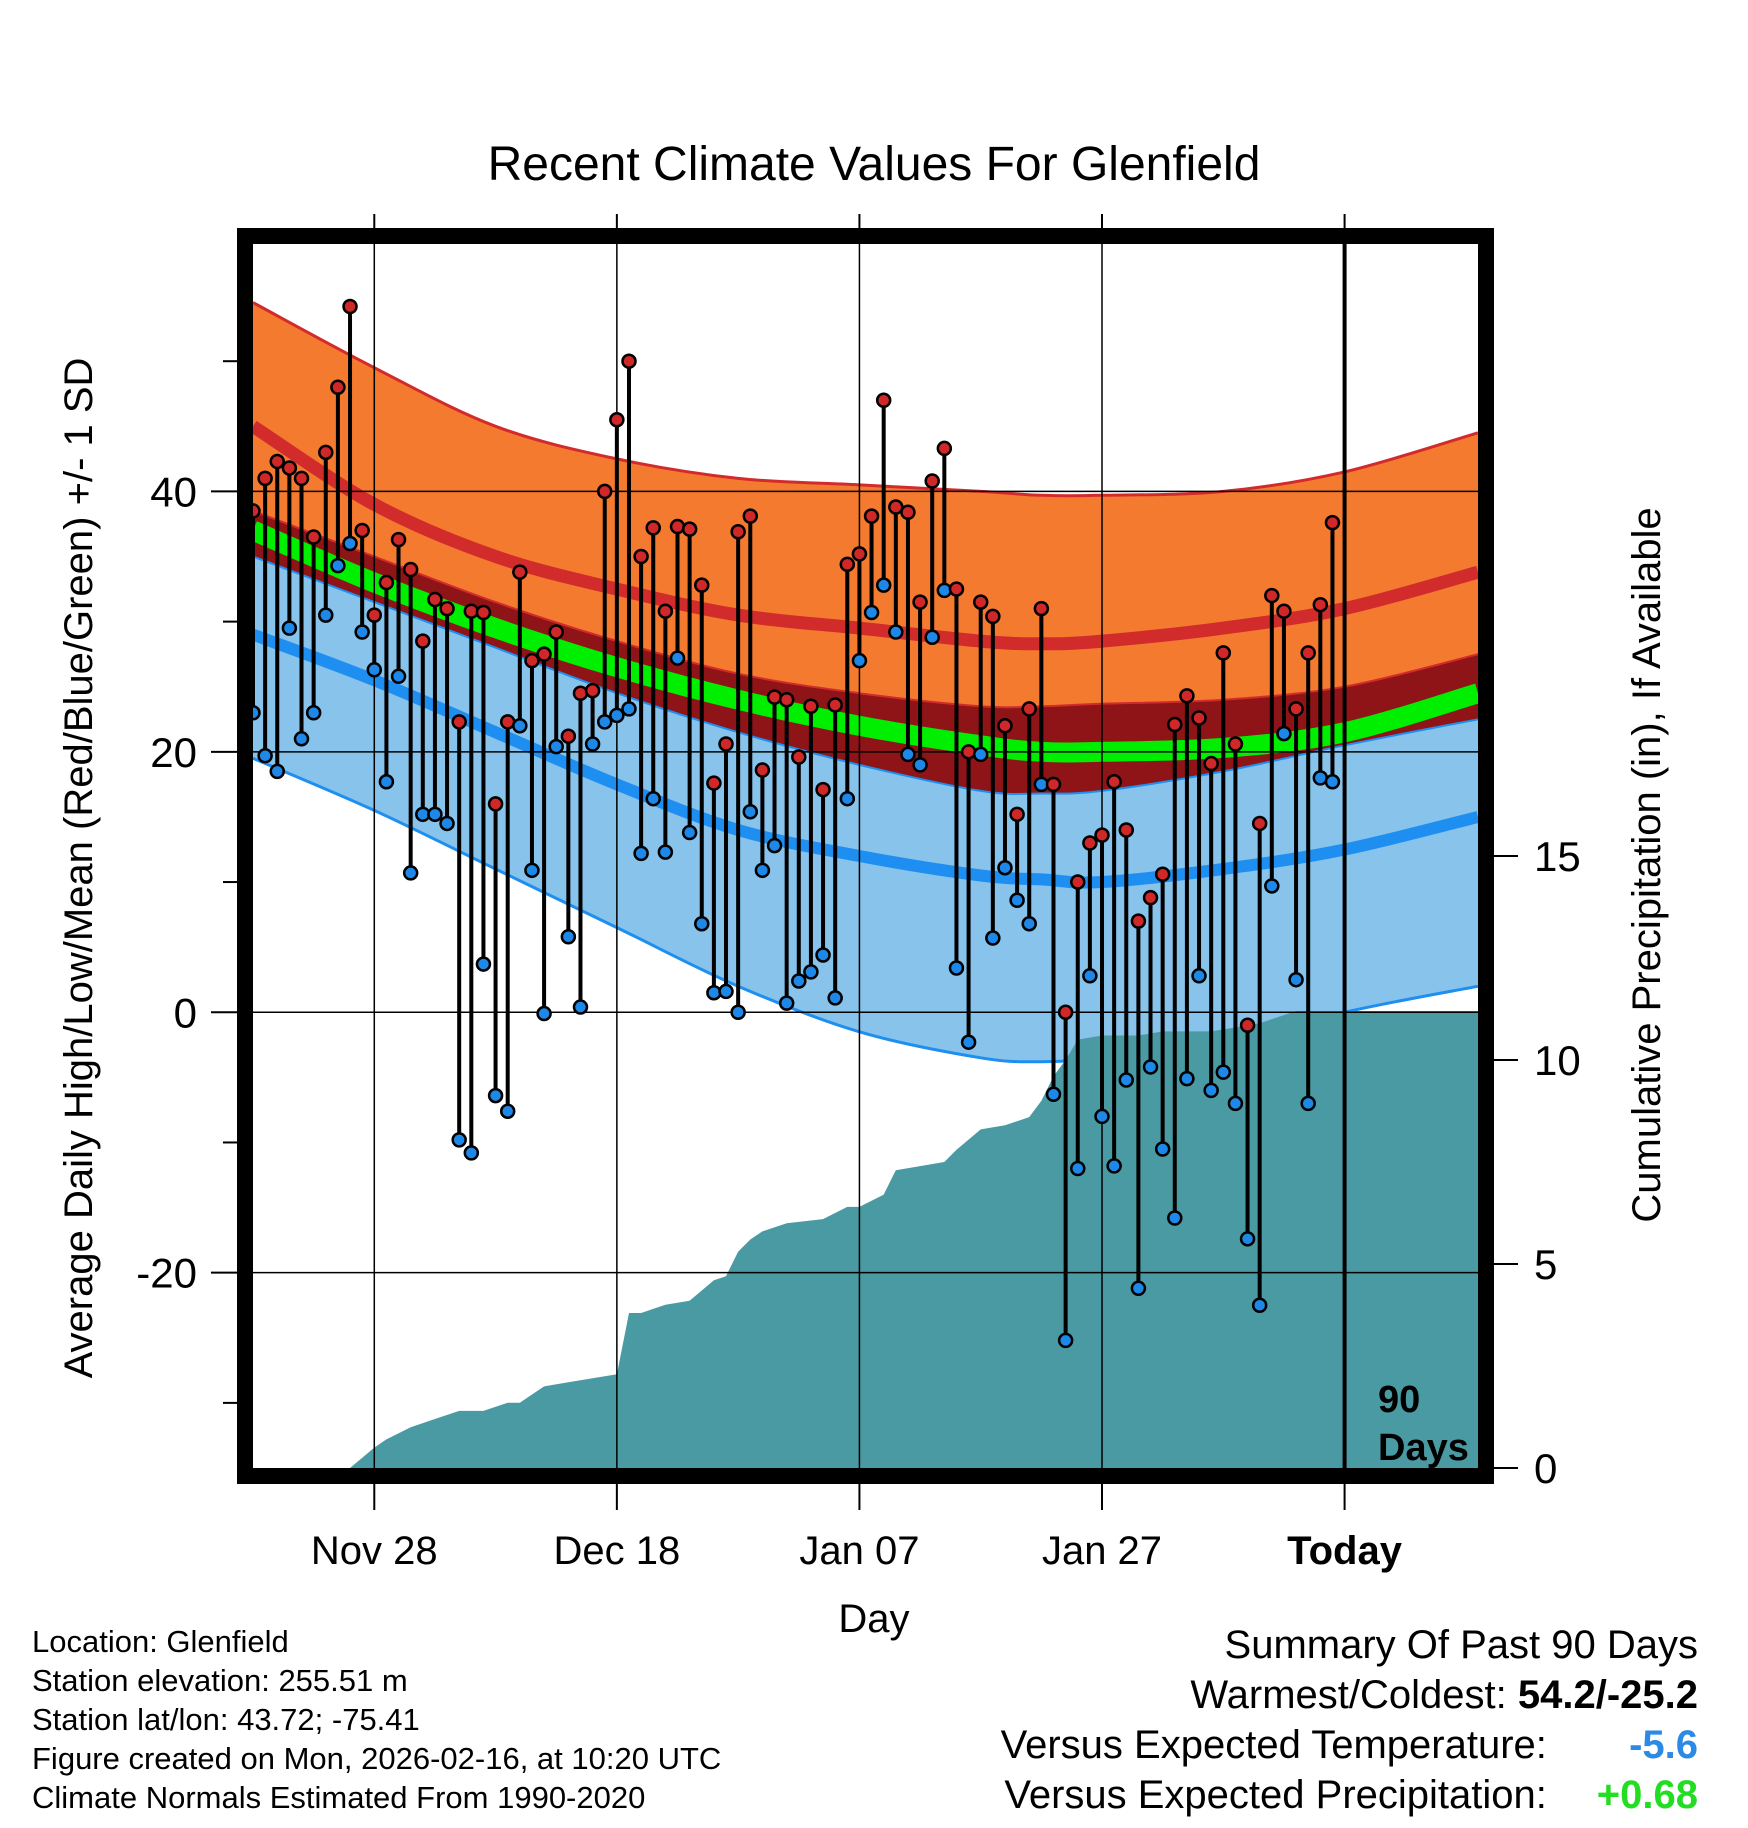 This screenshot has height=1828, width=1748. I want to click on y-tick-label: 20, so click(173, 752).